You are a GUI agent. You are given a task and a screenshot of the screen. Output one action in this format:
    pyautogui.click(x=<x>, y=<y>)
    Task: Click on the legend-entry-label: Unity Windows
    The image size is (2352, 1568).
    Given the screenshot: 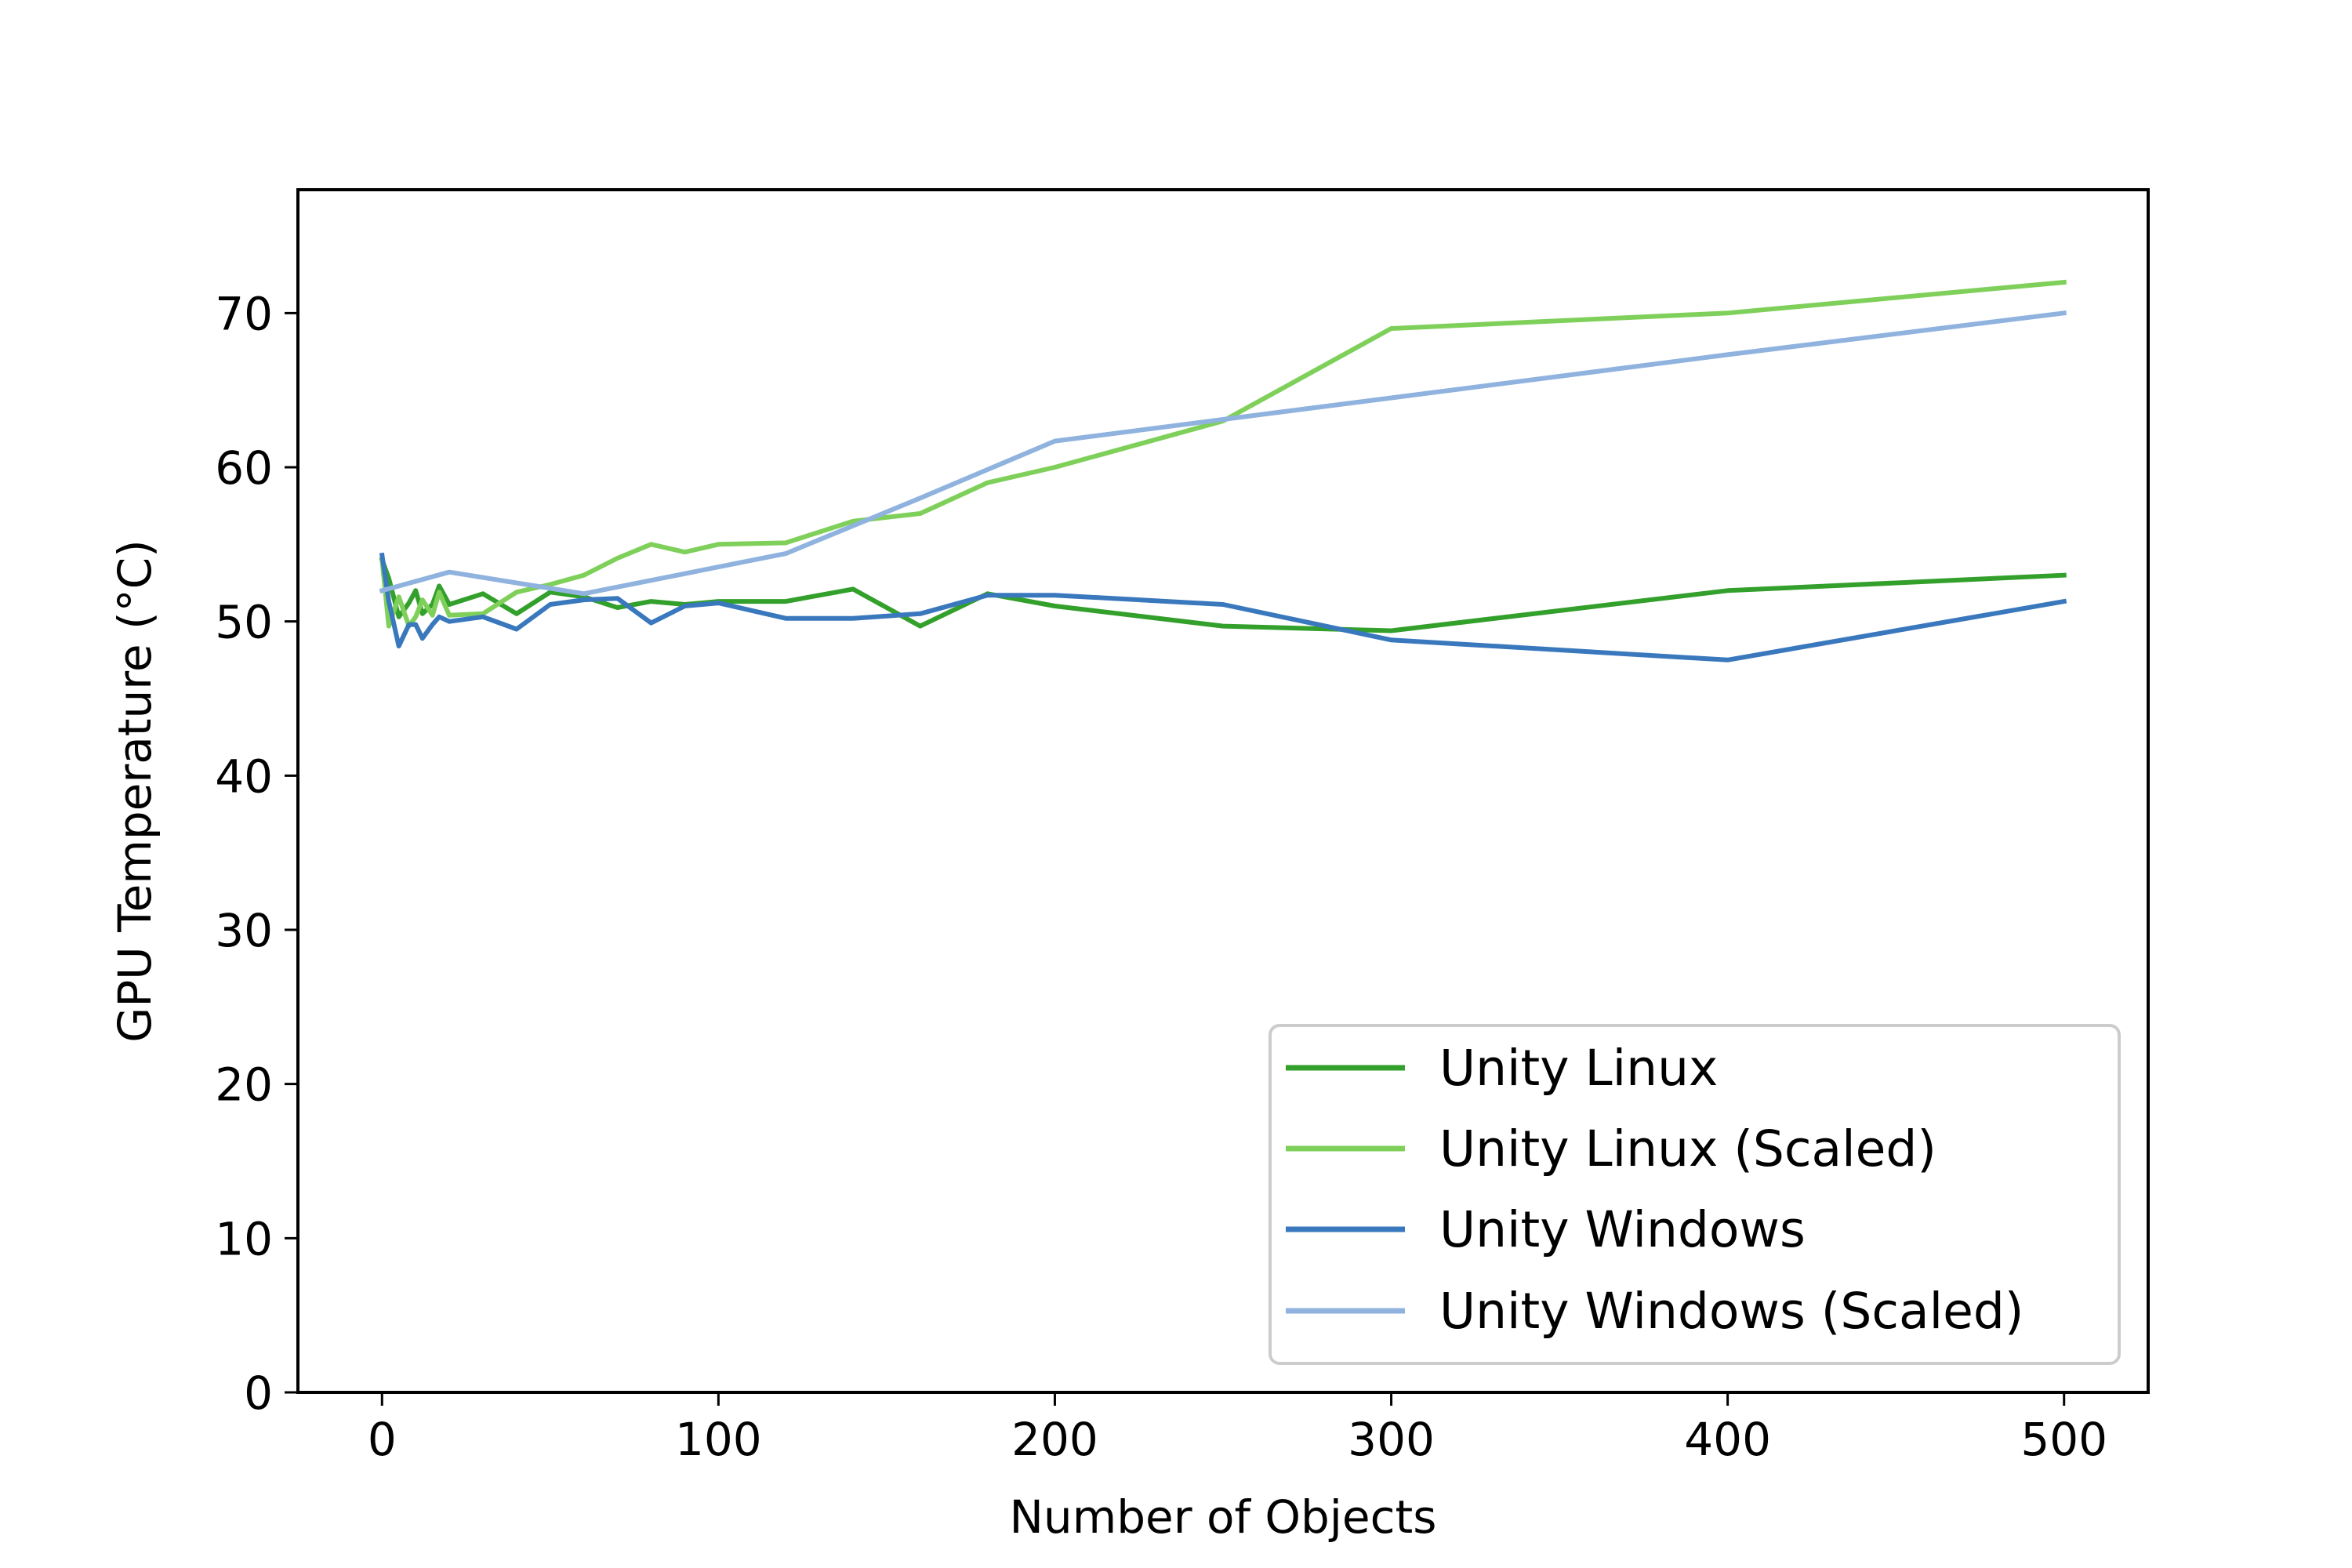 What is the action you would take?
    pyautogui.click(x=1623, y=1229)
    